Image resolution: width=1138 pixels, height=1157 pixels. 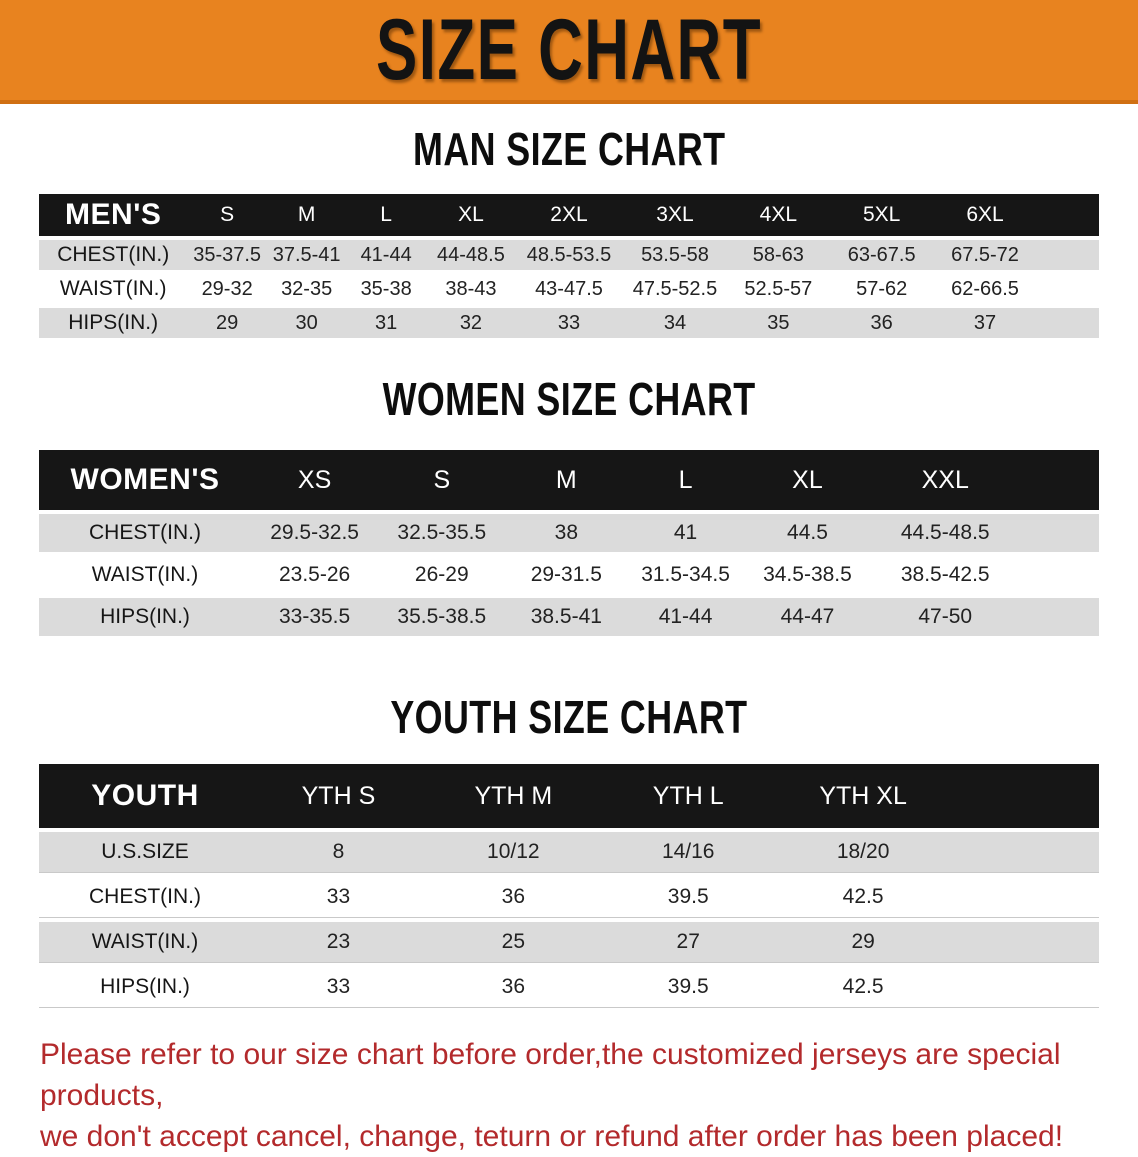 I want to click on size-value-cell: 42.5, so click(x=863, y=987).